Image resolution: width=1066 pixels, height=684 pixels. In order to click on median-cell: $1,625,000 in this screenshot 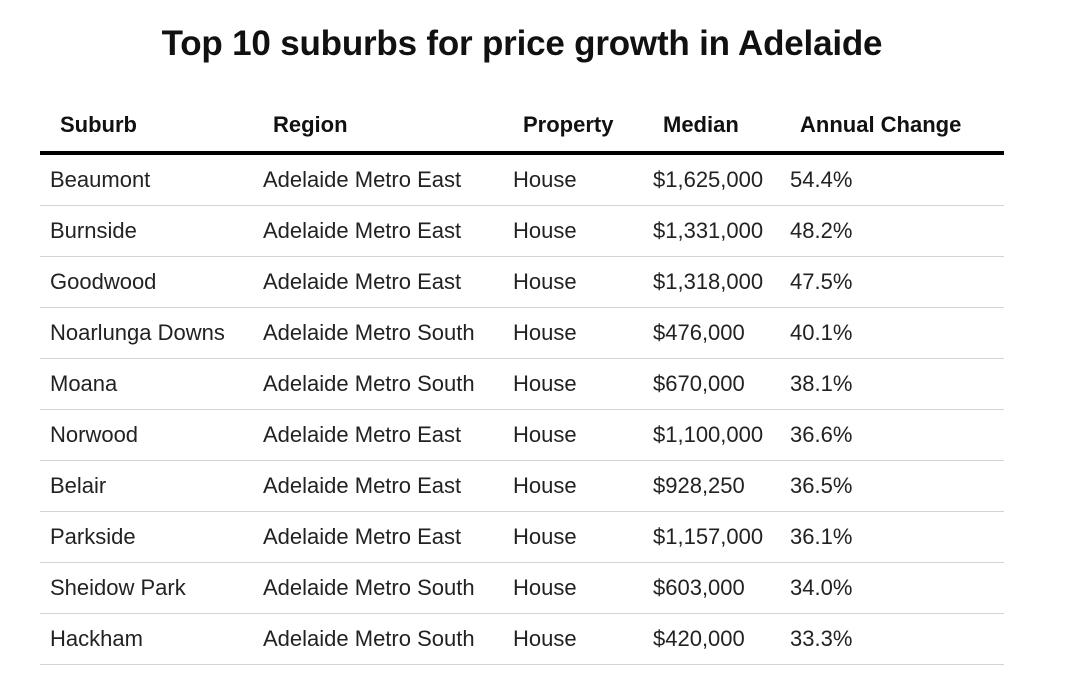, I will do `click(721, 179)`.